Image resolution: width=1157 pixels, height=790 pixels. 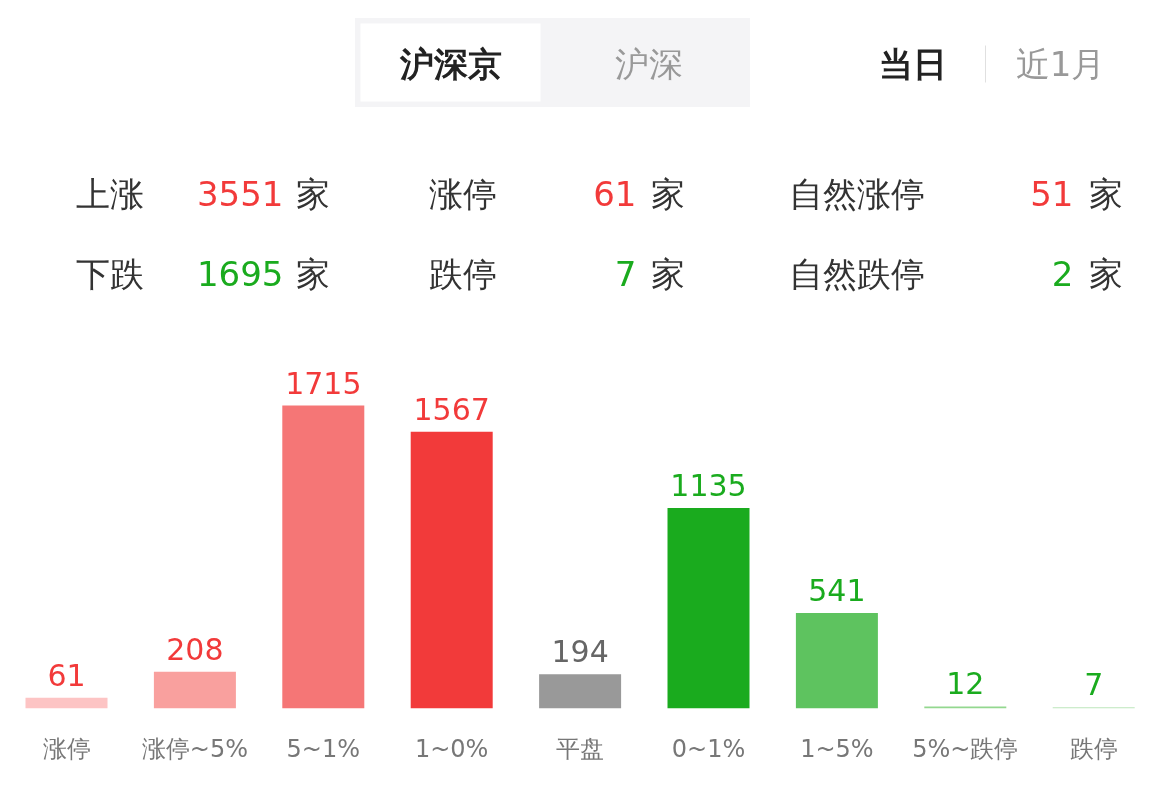 What do you see at coordinates (462, 193) in the screenshot?
I see `text: 涨停` at bounding box center [462, 193].